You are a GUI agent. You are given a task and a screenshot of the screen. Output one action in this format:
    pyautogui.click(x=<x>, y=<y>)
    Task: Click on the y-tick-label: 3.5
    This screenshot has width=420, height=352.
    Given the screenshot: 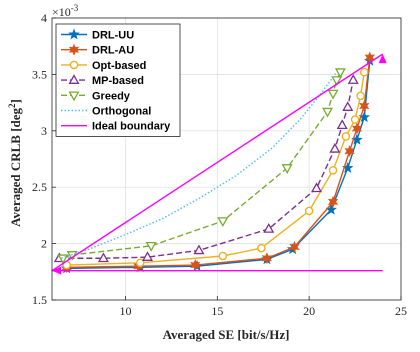 What is the action you would take?
    pyautogui.click(x=39, y=74)
    